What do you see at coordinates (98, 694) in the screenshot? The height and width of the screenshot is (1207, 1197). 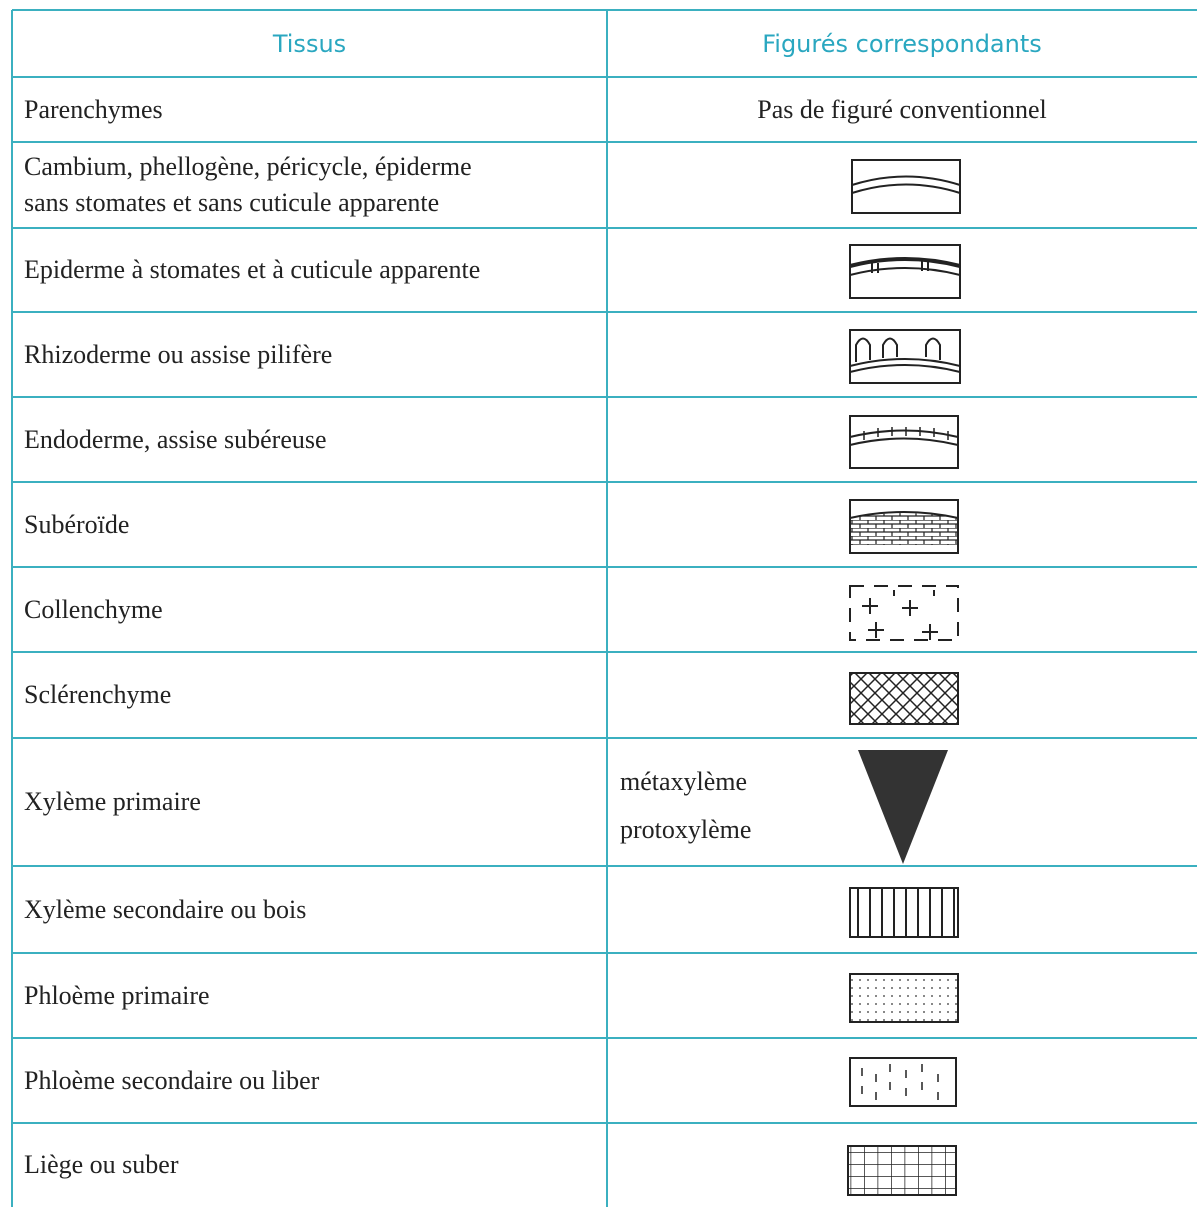 I see `tissue-name: Sclérenchyme` at bounding box center [98, 694].